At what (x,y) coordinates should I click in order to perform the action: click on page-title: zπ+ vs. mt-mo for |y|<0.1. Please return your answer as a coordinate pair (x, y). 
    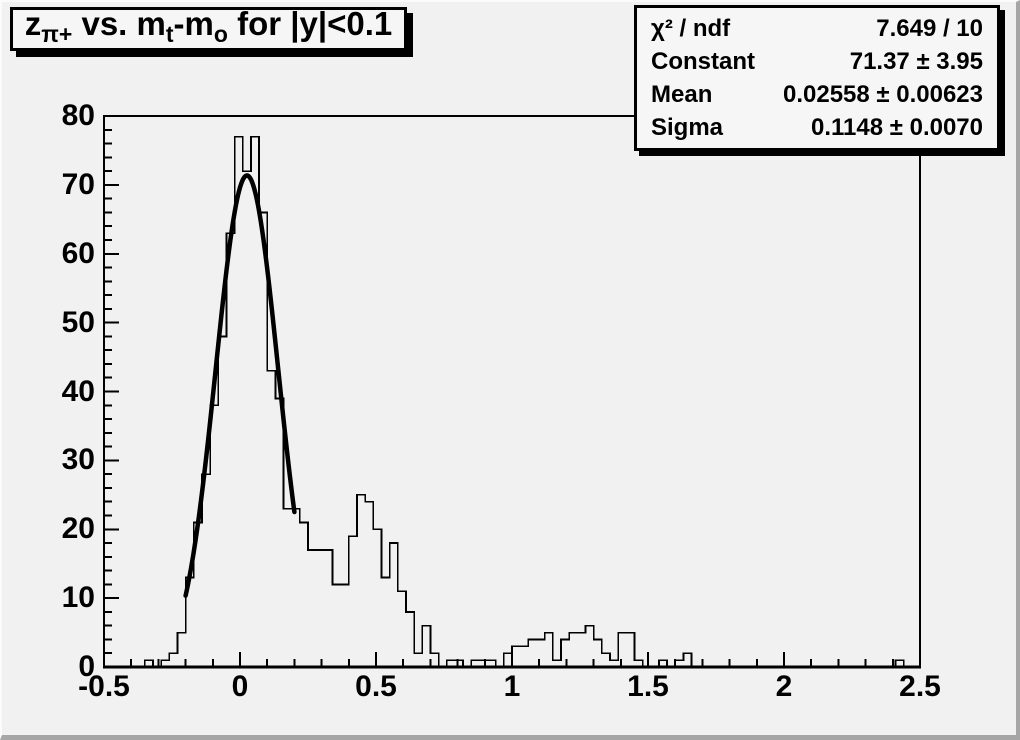
    Looking at the image, I should click on (208, 29).